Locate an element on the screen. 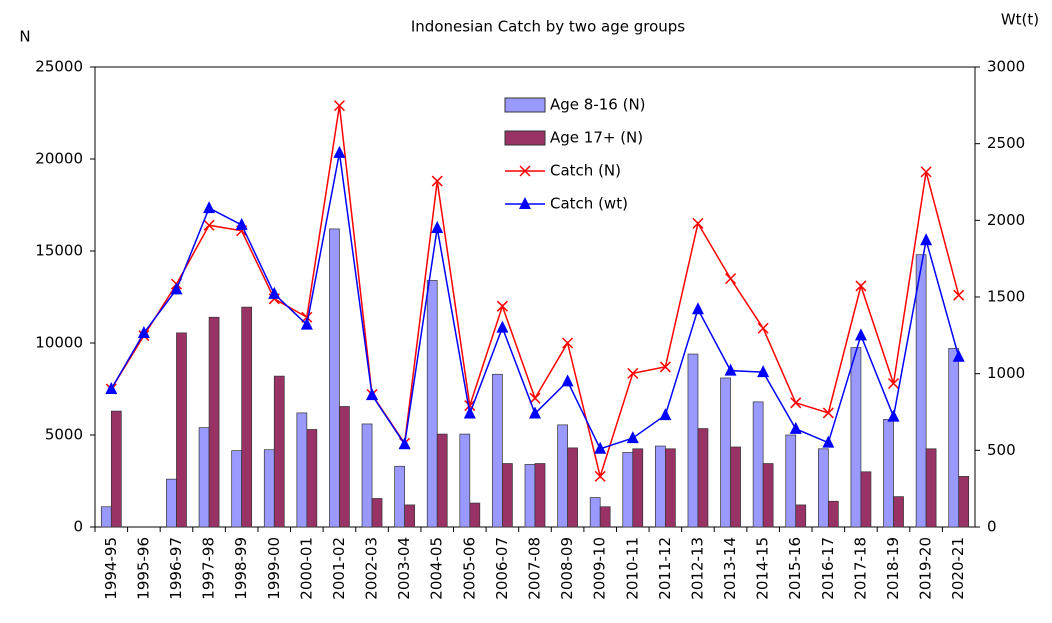 This screenshot has width=1052, height=623. y2-tick-label: 2000 is located at coordinates (1006, 220).